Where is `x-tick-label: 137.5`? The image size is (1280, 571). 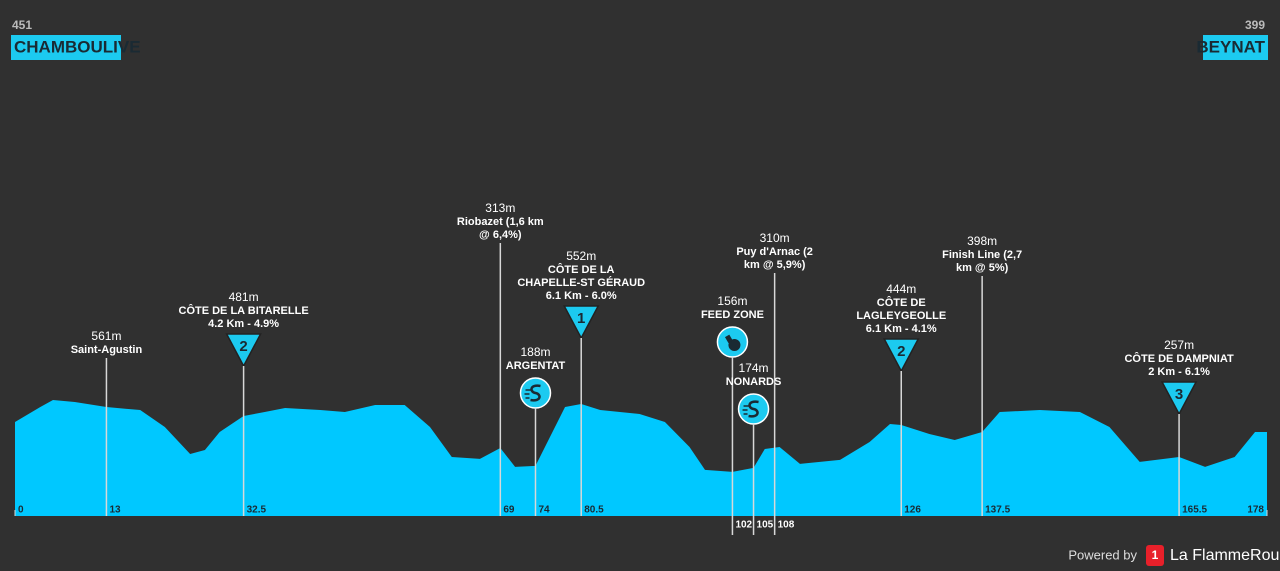 x-tick-label: 137.5 is located at coordinates (997, 510).